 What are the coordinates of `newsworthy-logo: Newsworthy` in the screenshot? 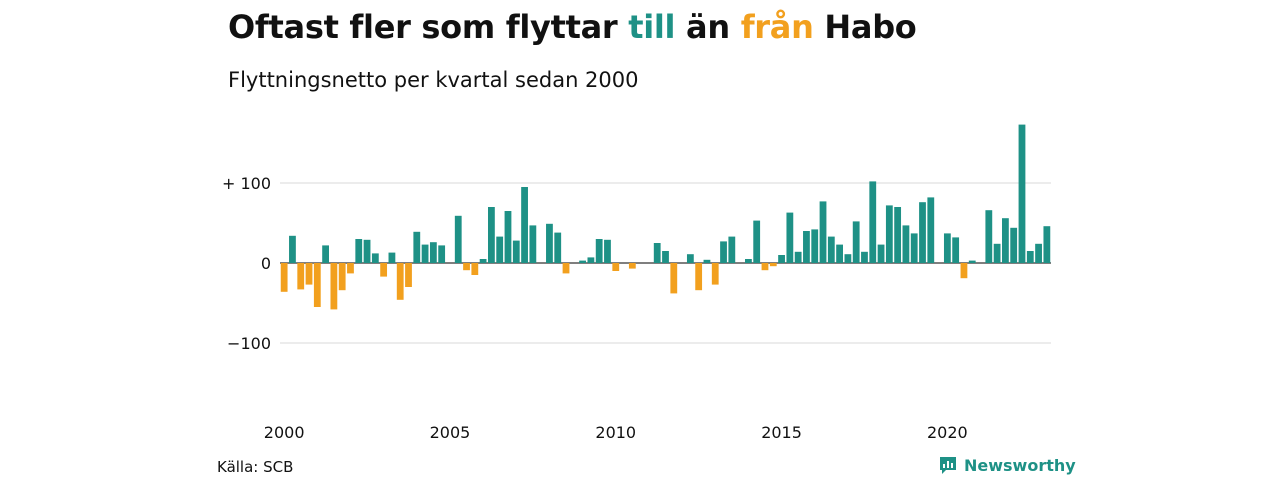 It's located at (1007, 465).